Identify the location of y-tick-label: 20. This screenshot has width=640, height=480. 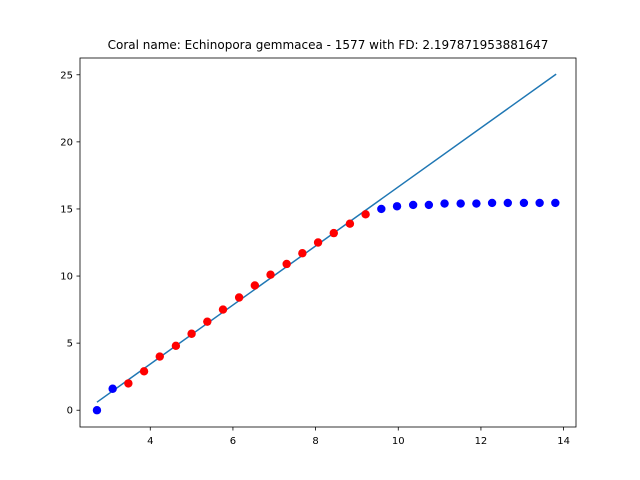
(66, 142).